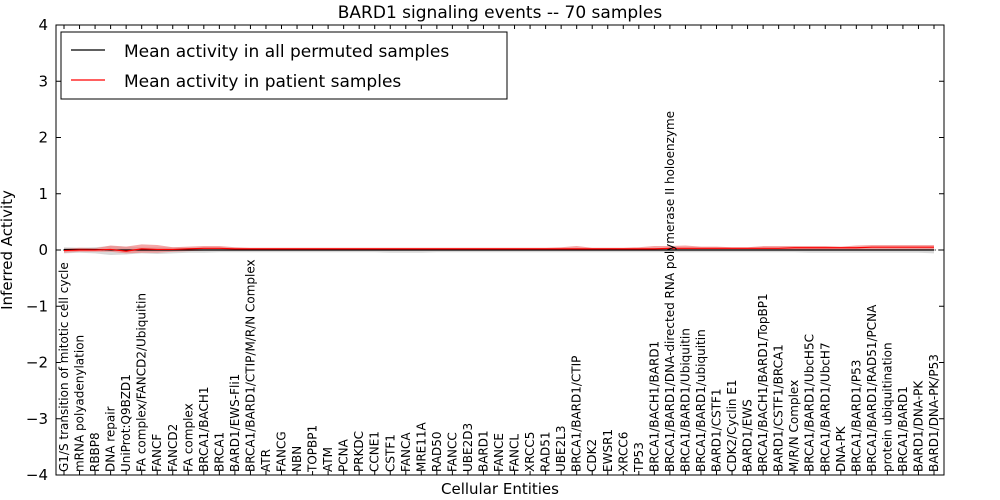 The width and height of the screenshot is (1000, 500). I want to click on category-label: BARD1/DNA-PK, so click(918, 426).